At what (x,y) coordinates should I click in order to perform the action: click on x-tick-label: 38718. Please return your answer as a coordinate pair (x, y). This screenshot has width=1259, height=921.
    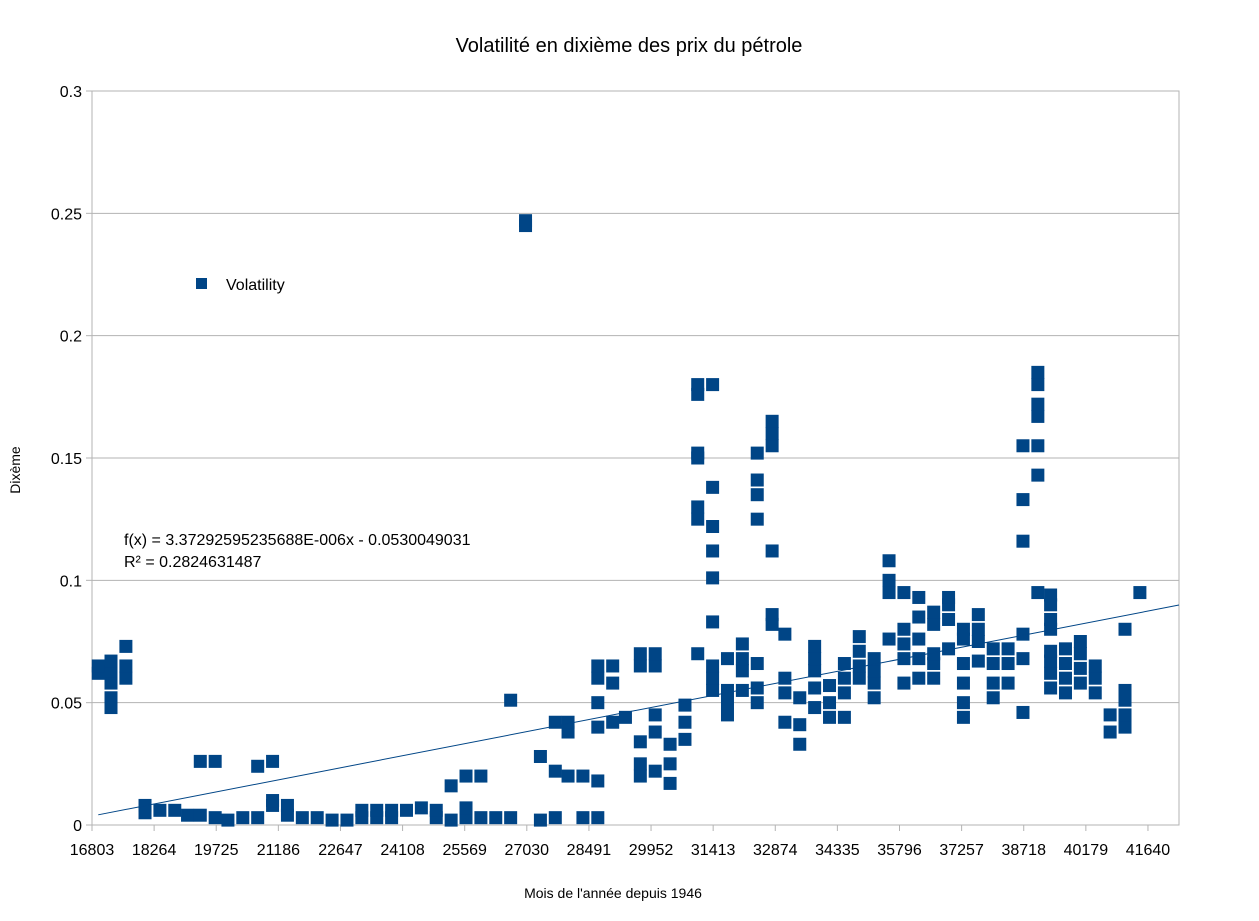
    Looking at the image, I should click on (1023, 850).